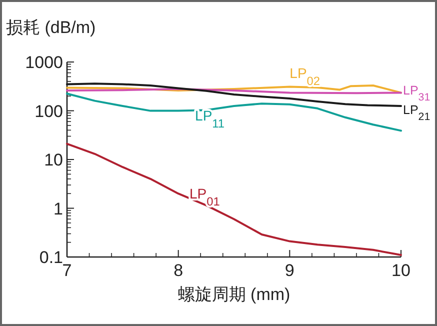  I want to click on series-label: LP$_{31}$, so click(416, 94).